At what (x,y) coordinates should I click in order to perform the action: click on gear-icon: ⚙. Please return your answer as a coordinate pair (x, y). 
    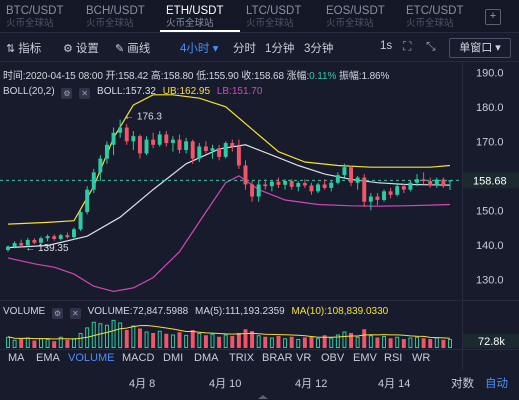
    Looking at the image, I should click on (68, 49).